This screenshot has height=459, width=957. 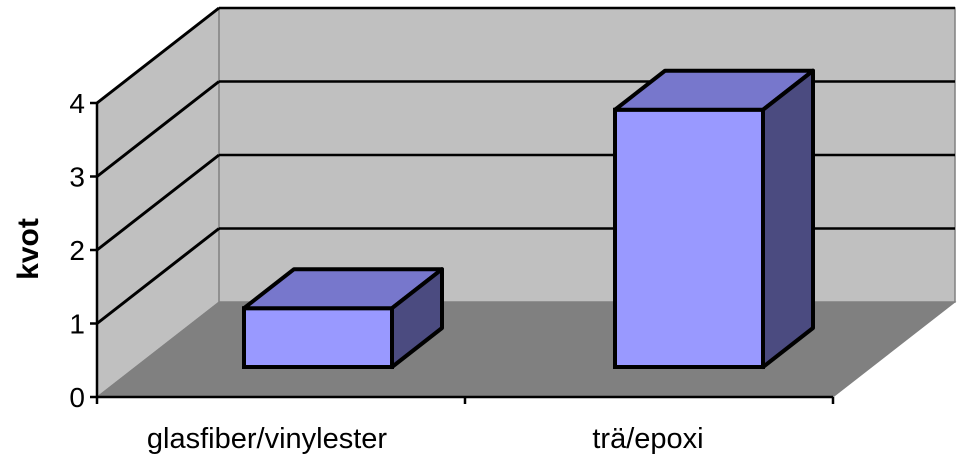 I want to click on x-category-label: trä/epoxi, so click(x=647, y=439).